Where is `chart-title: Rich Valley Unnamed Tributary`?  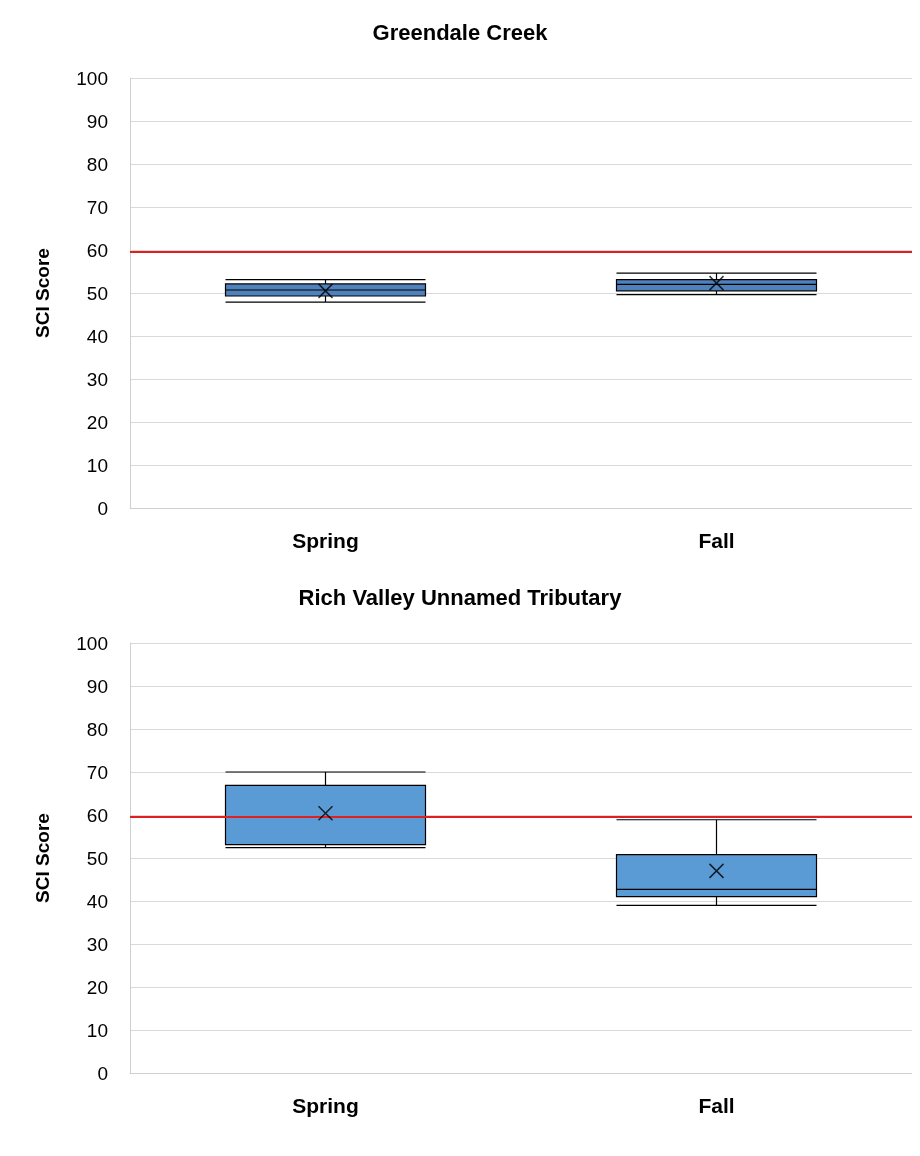
chart-title: Rich Valley Unnamed Tributary is located at coordinates (460, 597).